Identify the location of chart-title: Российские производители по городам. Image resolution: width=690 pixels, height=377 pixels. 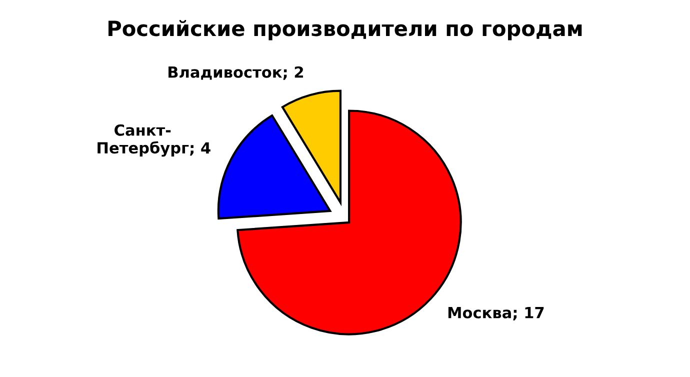
(345, 30).